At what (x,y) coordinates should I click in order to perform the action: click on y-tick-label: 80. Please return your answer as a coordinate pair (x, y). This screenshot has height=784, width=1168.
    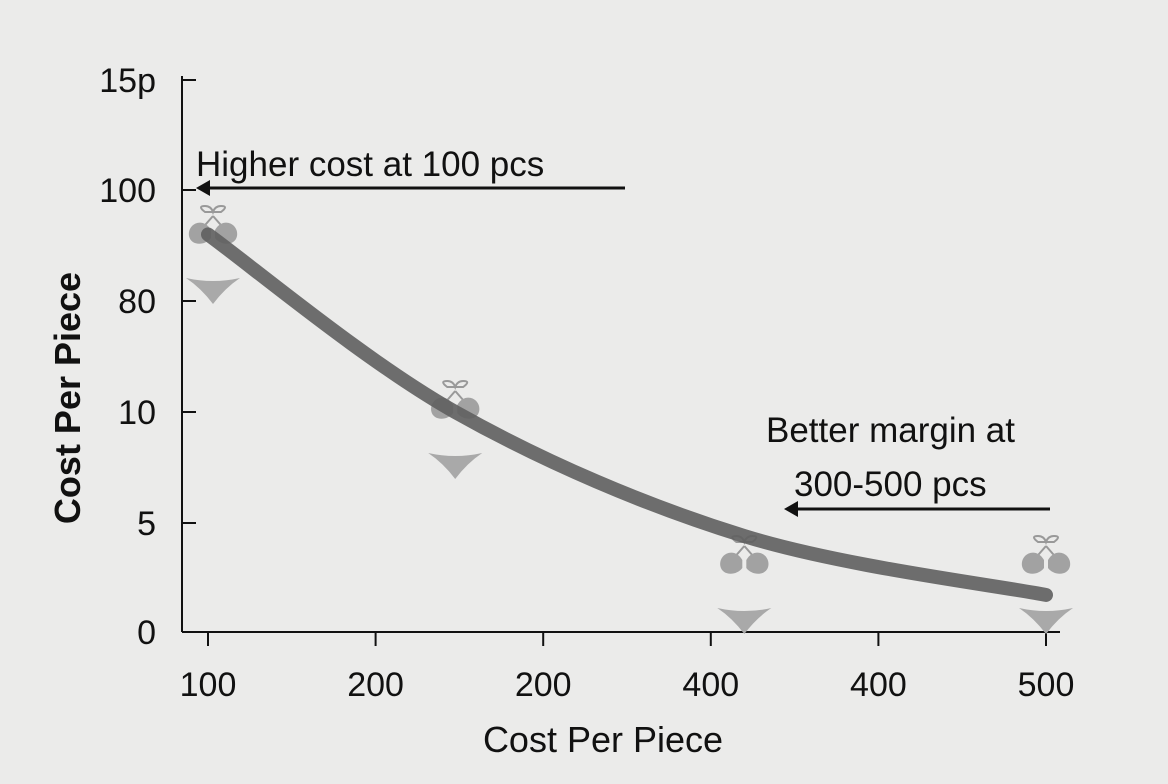
    Looking at the image, I should click on (137, 302).